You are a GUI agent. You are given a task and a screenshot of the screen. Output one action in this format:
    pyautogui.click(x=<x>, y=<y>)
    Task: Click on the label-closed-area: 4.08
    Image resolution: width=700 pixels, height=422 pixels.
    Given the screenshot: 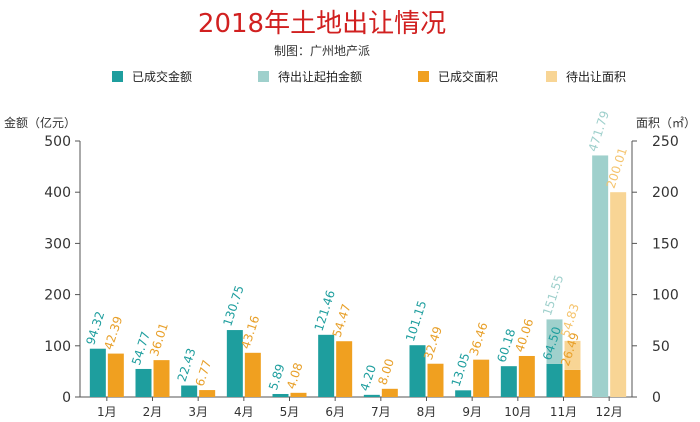 What is the action you would take?
    pyautogui.click(x=295, y=376)
    